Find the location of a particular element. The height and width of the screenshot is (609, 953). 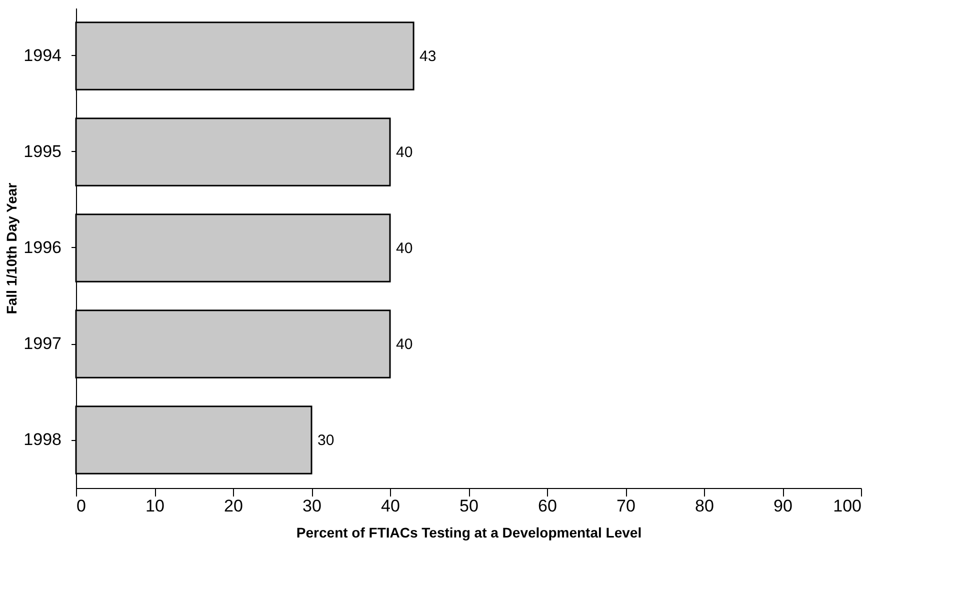

y-tick-label: 1995 is located at coordinates (43, 151).